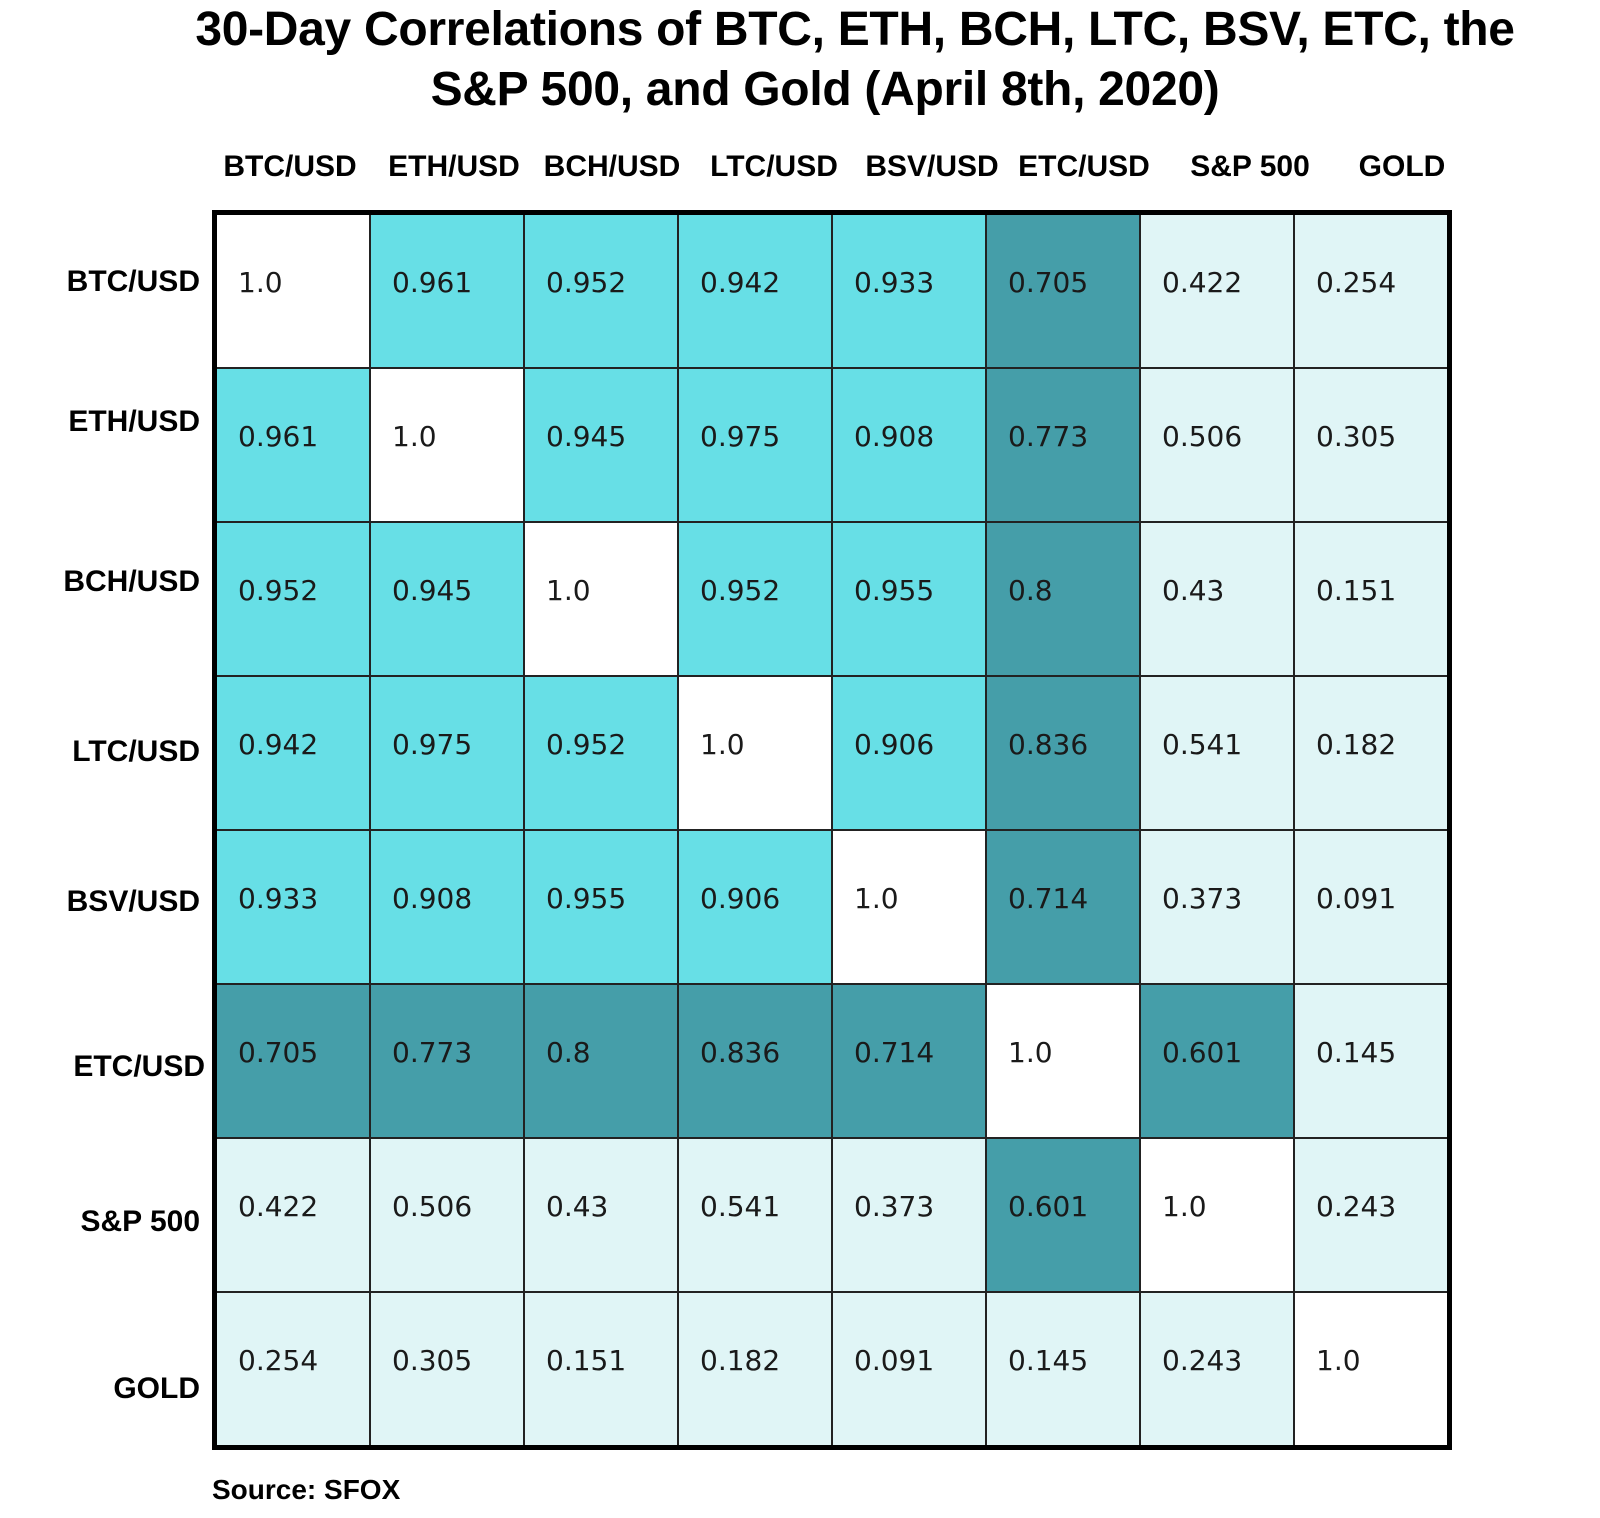  I want to click on heatmap-cell-label-7-3: 0.182, so click(740, 1360).